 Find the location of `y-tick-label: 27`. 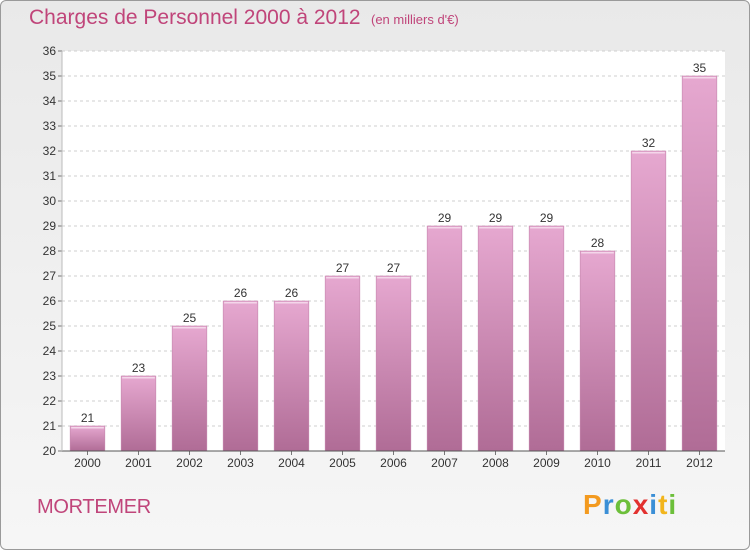

y-tick-label: 27 is located at coordinates (50, 276).